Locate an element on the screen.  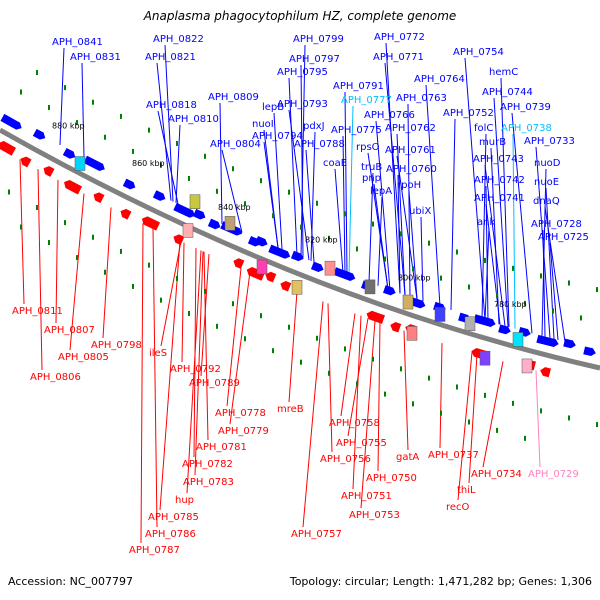
forward-gene-label: APH_0760 is located at coordinates (411, 169).